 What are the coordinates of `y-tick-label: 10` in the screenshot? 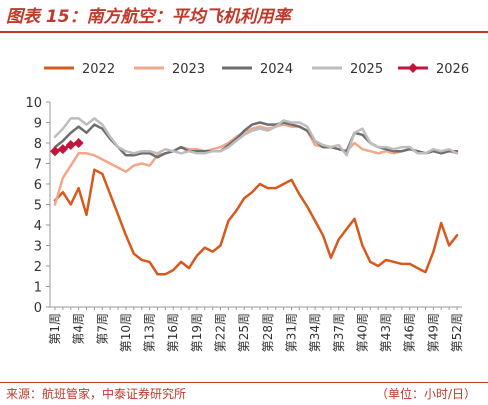 It's located at (33, 103).